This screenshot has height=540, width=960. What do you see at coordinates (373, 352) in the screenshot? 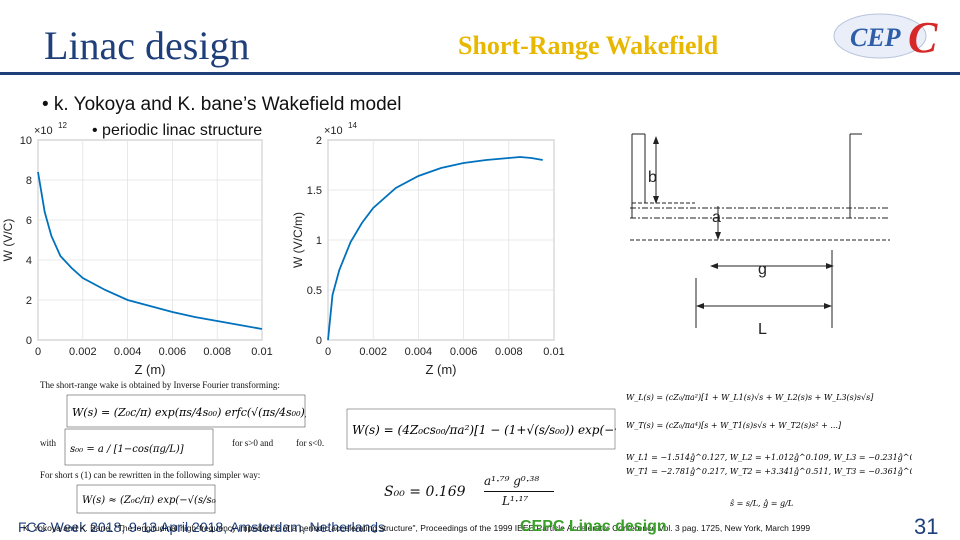
I see `right-chart-x-tick-label: 0.002` at bounding box center [373, 352].